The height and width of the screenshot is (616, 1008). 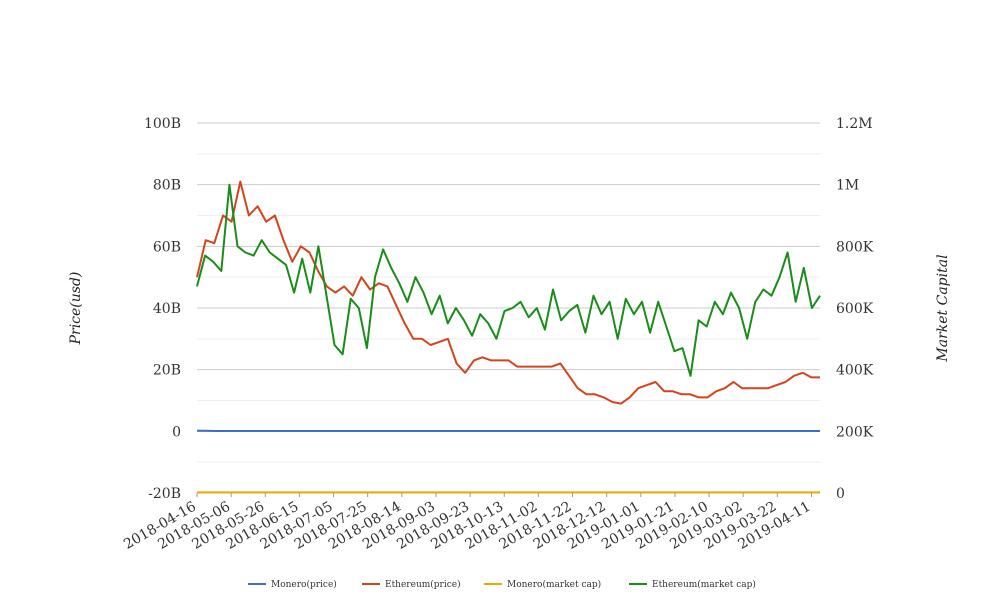 I want to click on y-right-axis-label: Market Capital, so click(x=943, y=308).